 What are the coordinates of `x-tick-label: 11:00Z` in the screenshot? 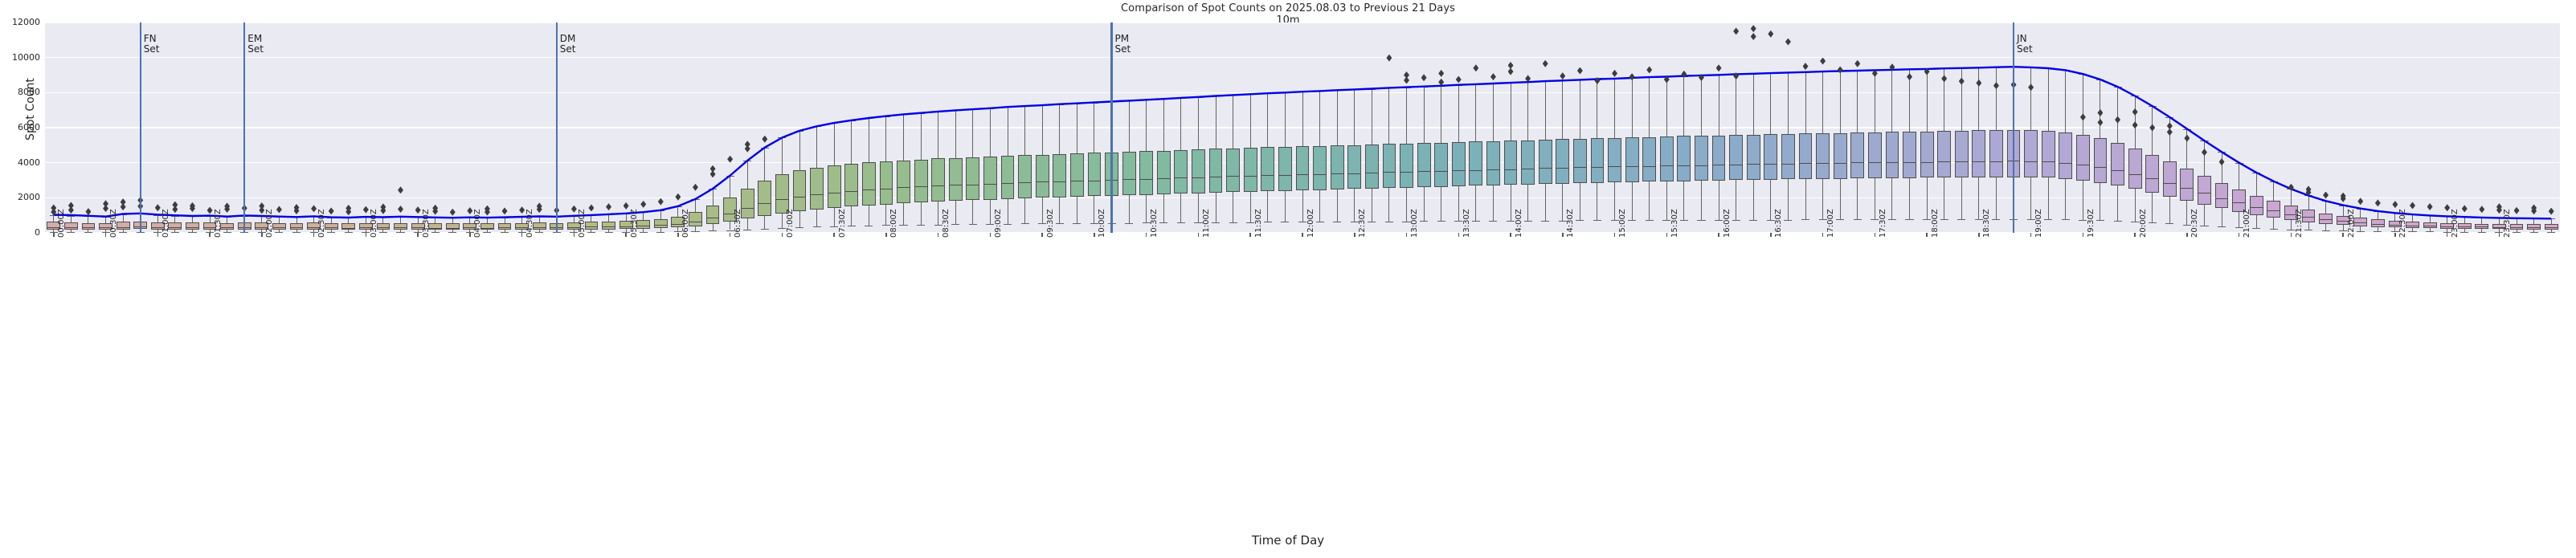 It's located at (1206, 223).